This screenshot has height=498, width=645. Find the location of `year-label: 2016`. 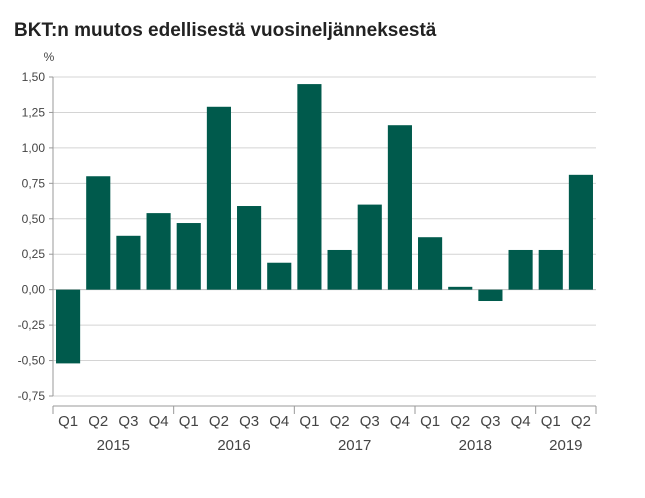

year-label: 2016 is located at coordinates (233, 445).